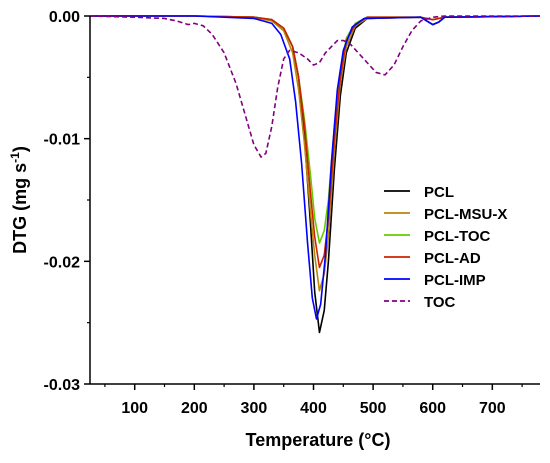 The image size is (550, 463). What do you see at coordinates (373, 408) in the screenshot?
I see `x-tick-label: 500` at bounding box center [373, 408].